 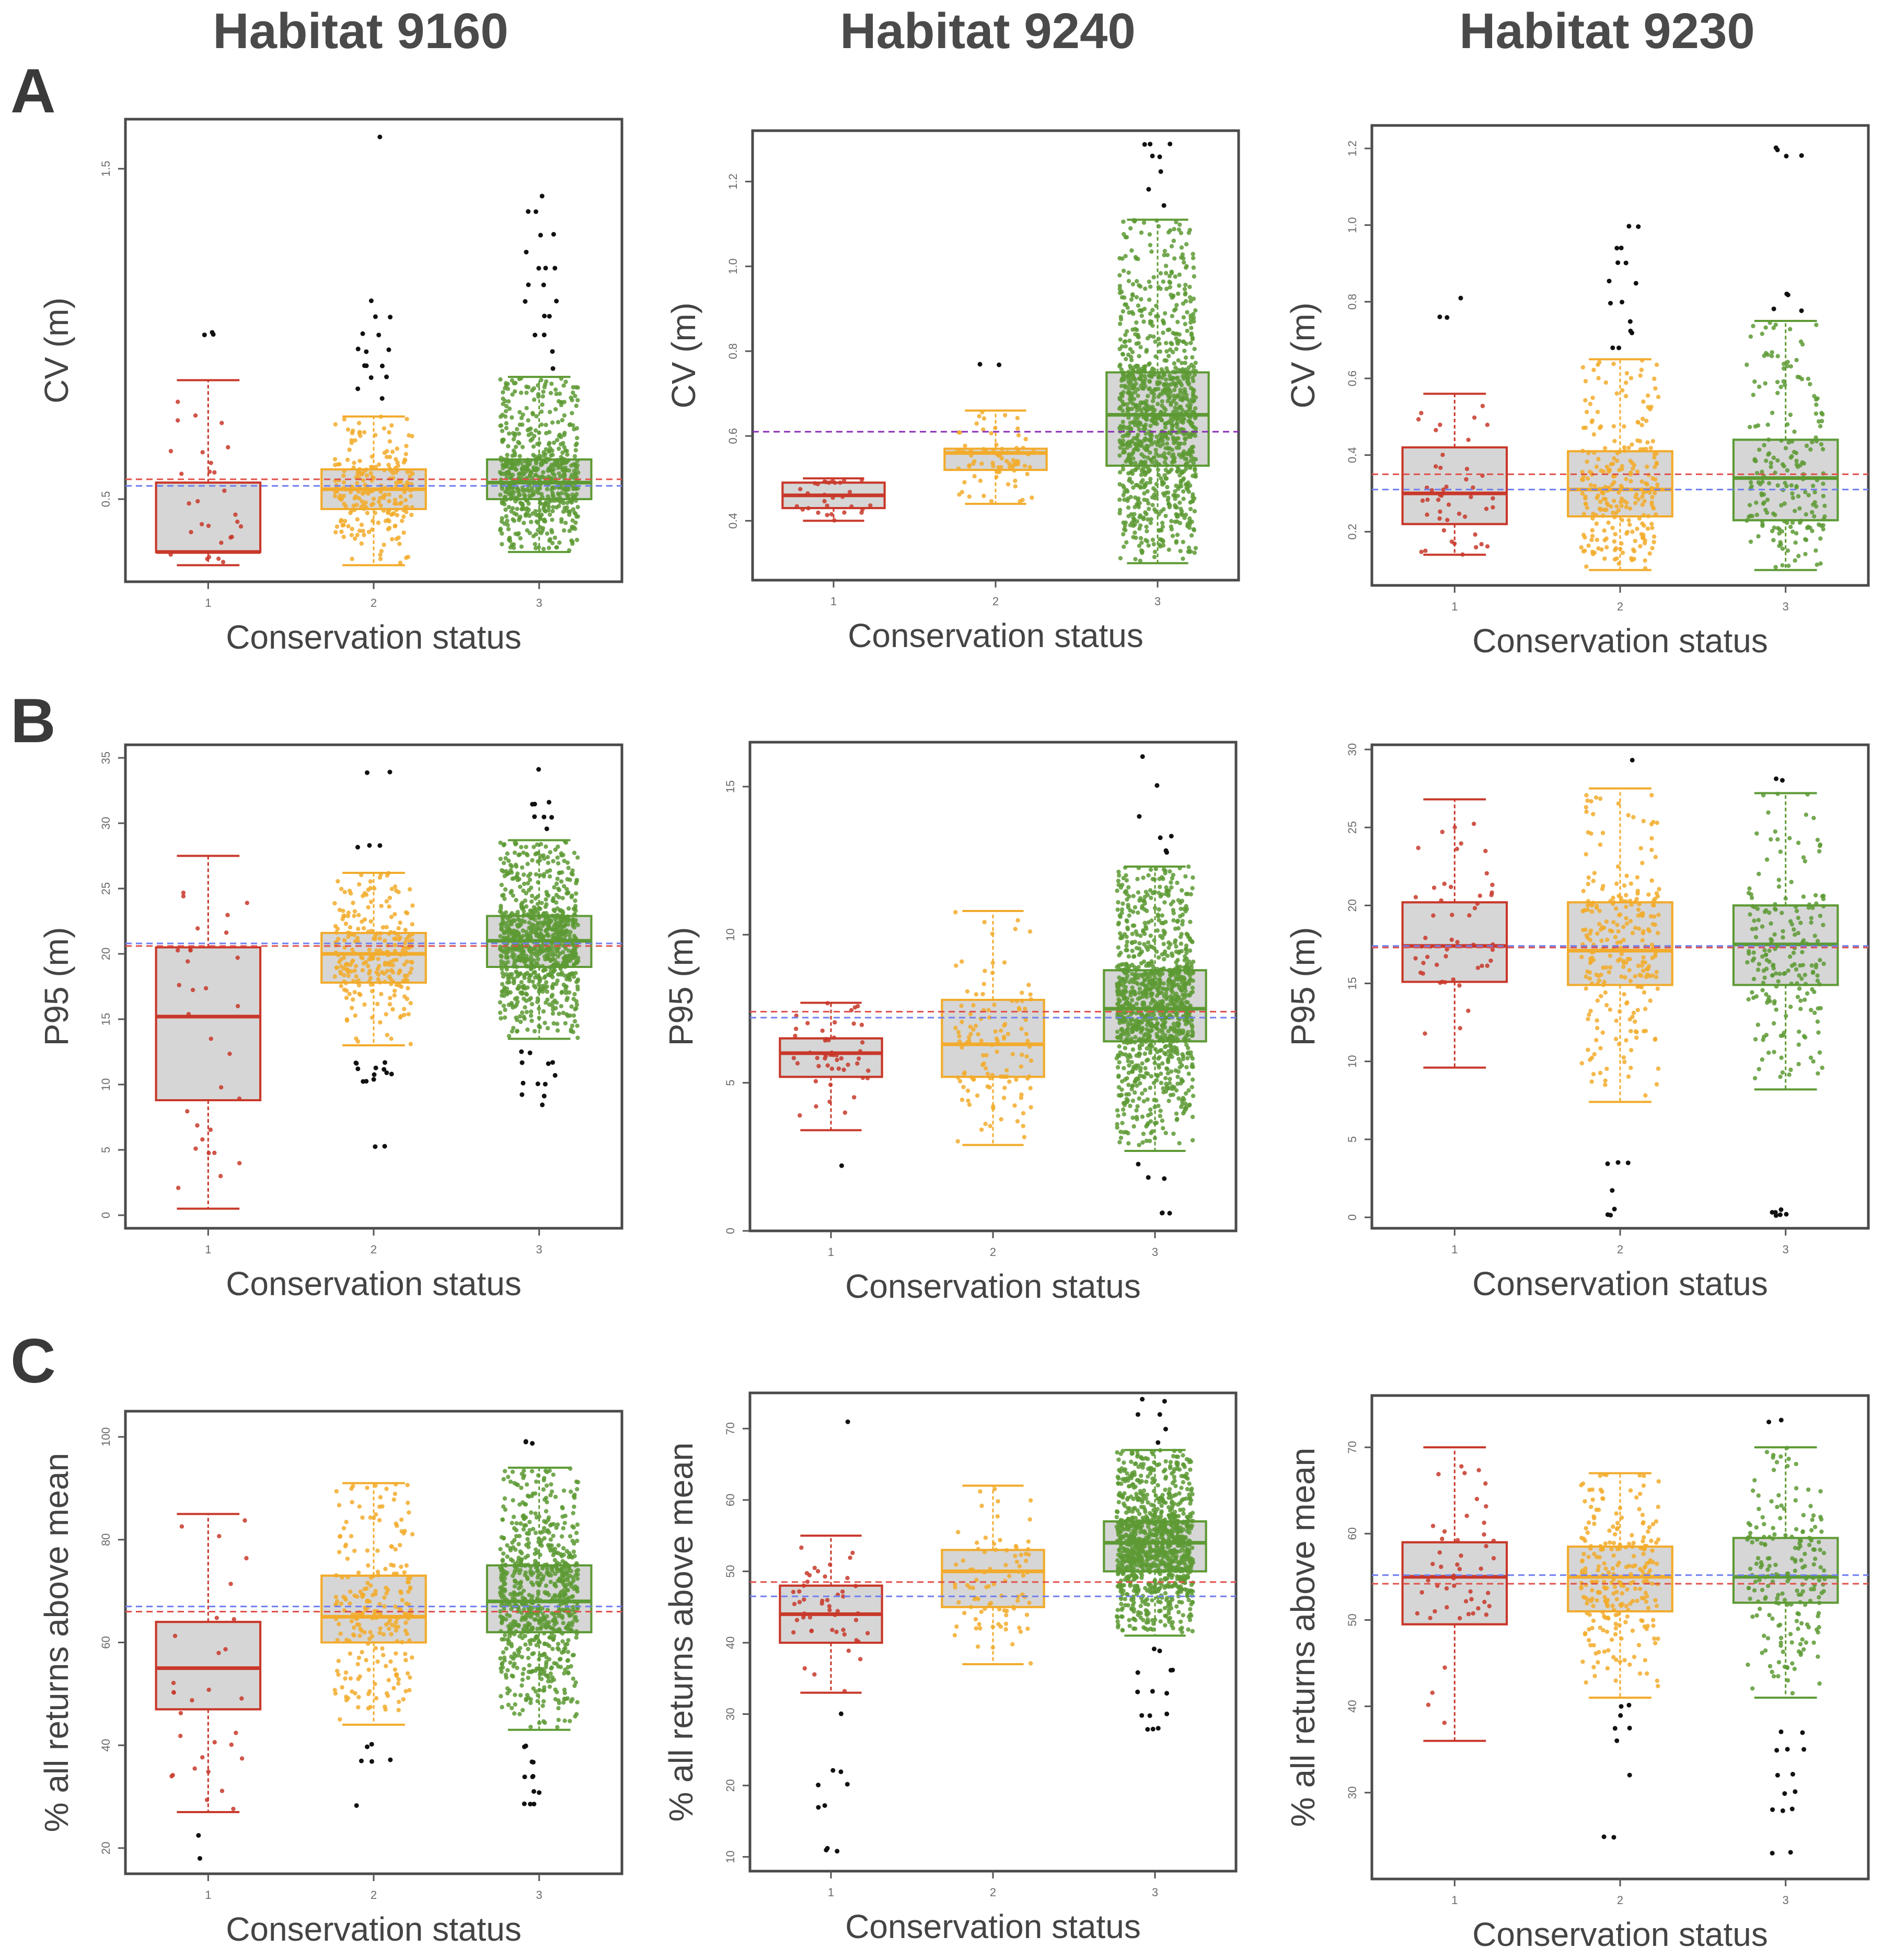 What do you see at coordinates (995, 459) in the screenshot?
I see `box-outline` at bounding box center [995, 459].